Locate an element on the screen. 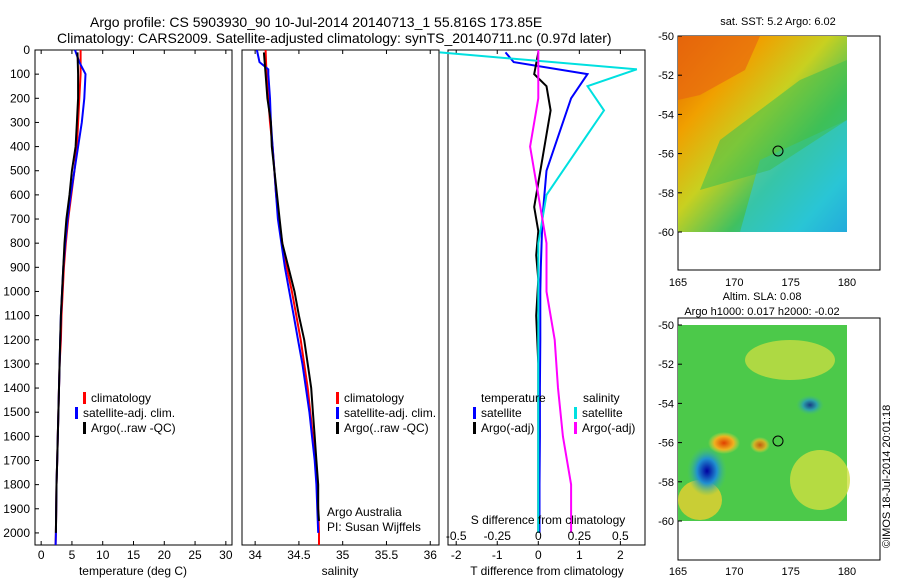 The image size is (900, 580). sla-map-title-line1: Altim. SLA: 0.08 is located at coordinates (762, 297).